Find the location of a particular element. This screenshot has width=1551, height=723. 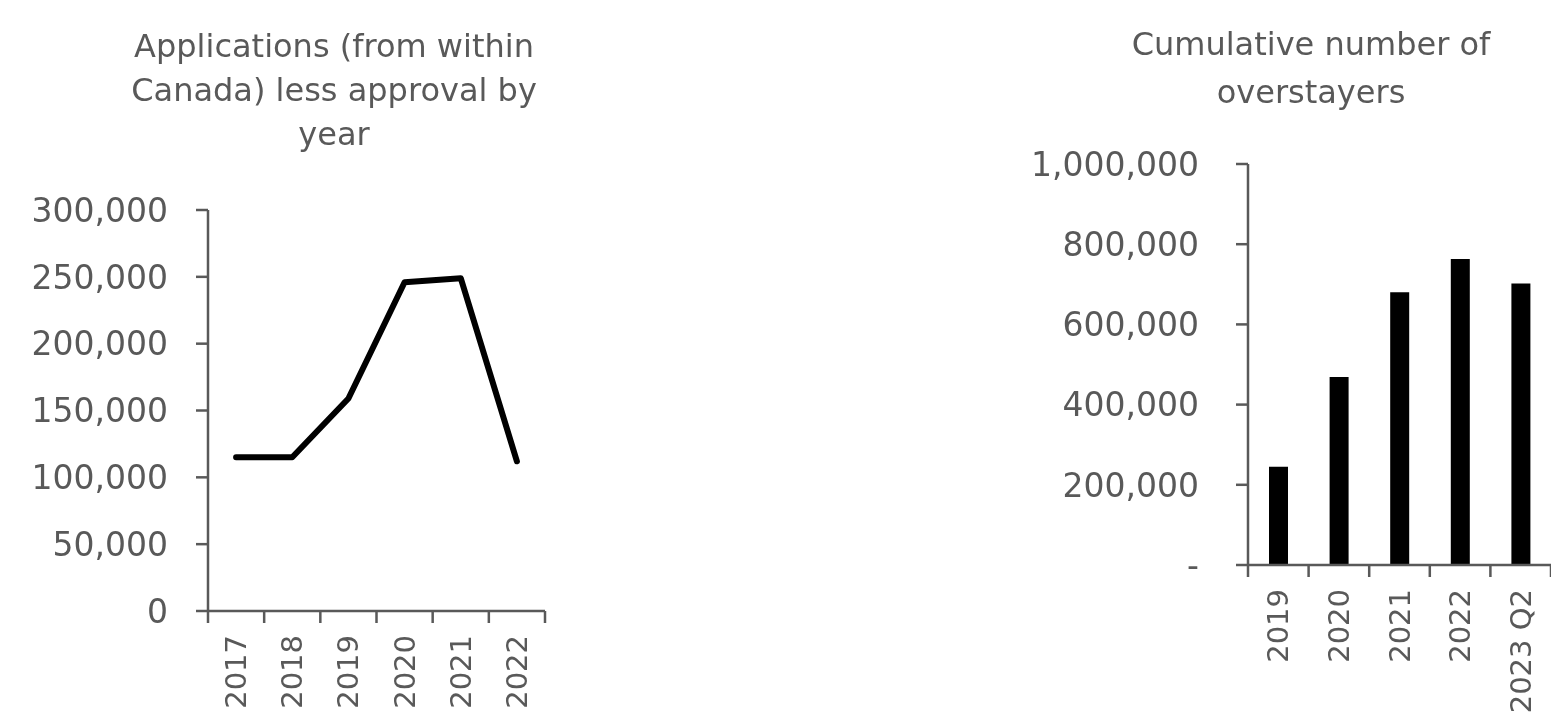

x-tick-label: 2018 is located at coordinates (292, 672).